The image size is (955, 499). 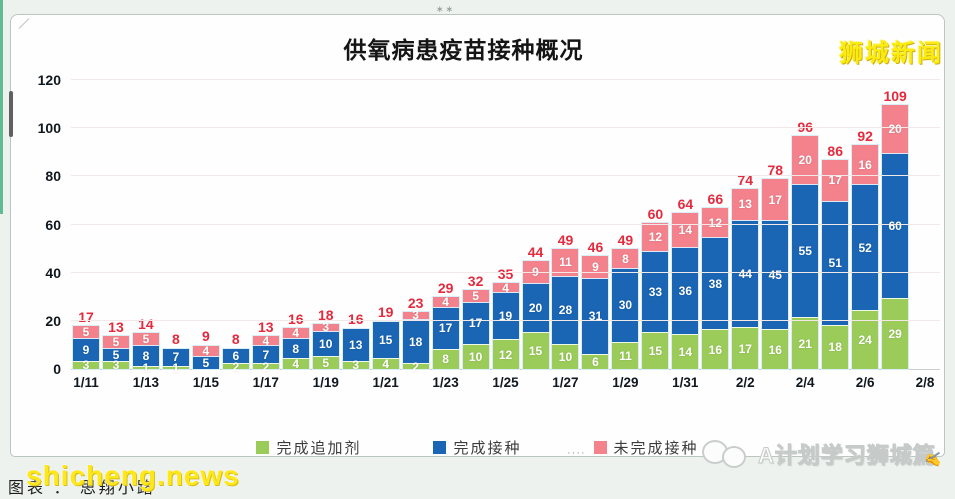 What do you see at coordinates (505, 288) in the screenshot?
I see `segment-未完成接种-1/25: 4` at bounding box center [505, 288].